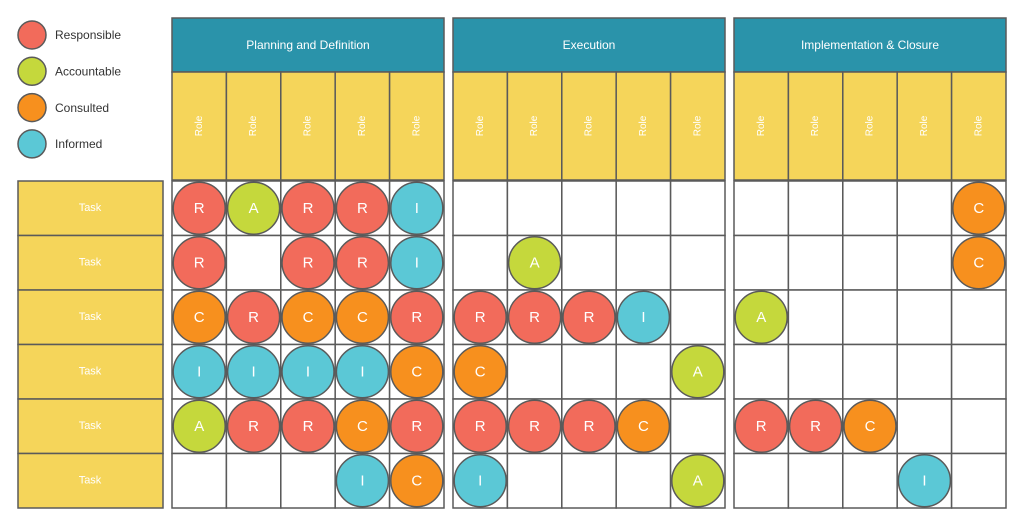 The width and height of the screenshot is (1024, 531). What do you see at coordinates (78, 144) in the screenshot?
I see `legend-label: Informed` at bounding box center [78, 144].